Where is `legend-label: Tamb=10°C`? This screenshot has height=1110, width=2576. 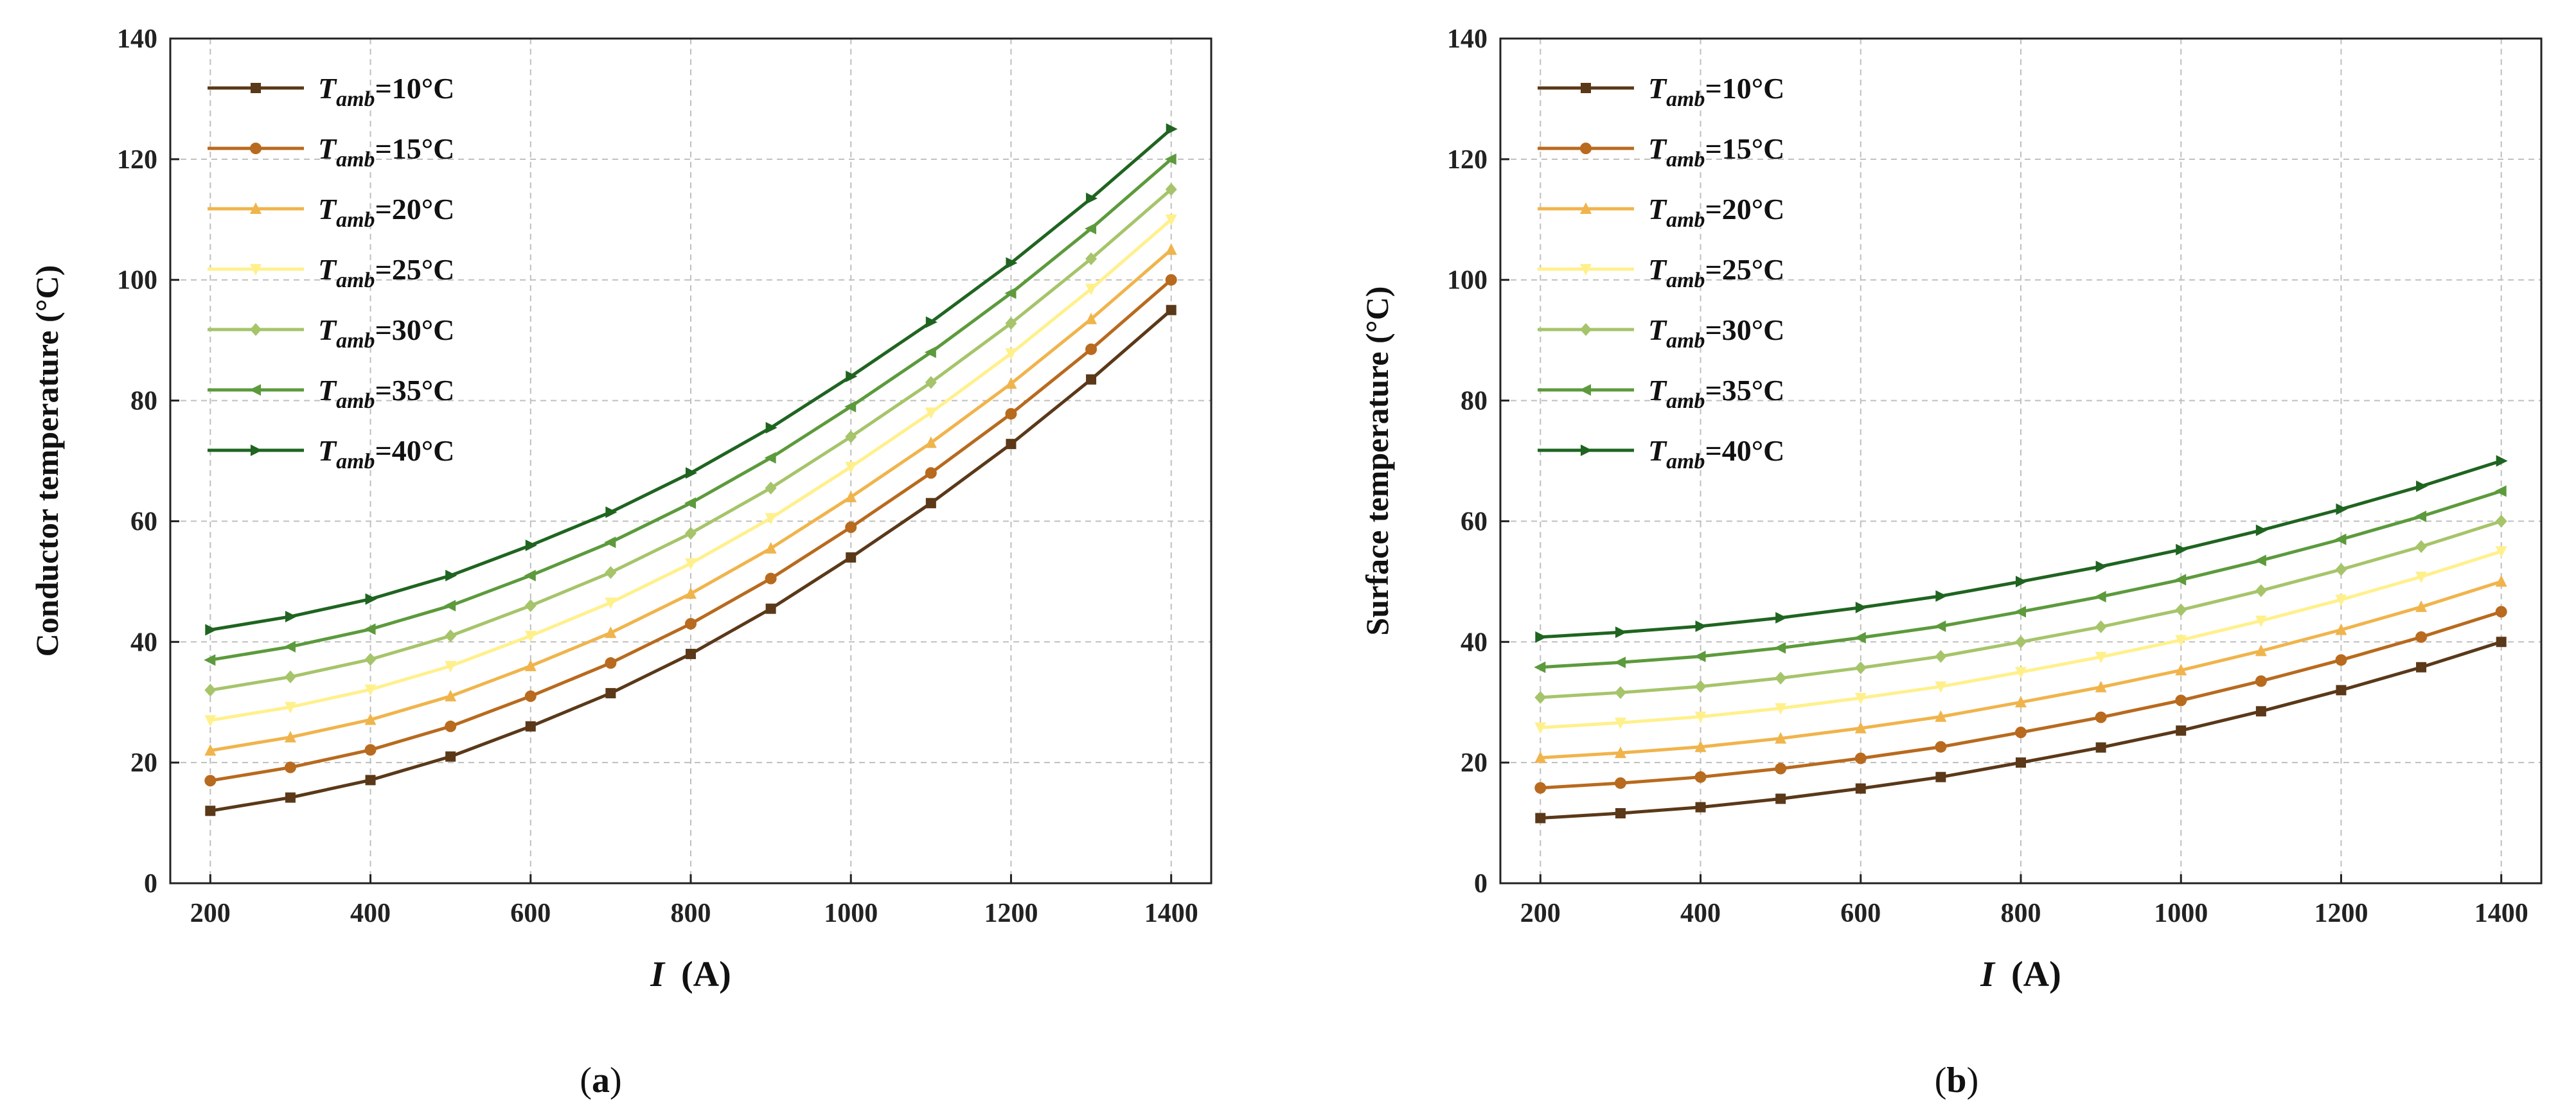 legend-label: Tamb=10°C is located at coordinates (1716, 92).